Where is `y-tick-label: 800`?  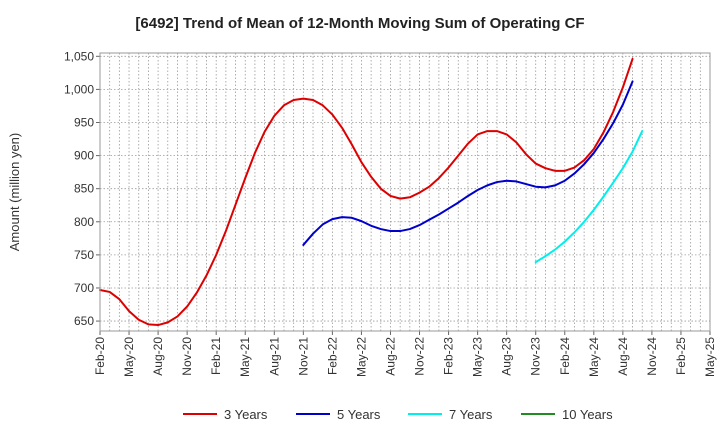 y-tick-label: 800 is located at coordinates (84, 222).